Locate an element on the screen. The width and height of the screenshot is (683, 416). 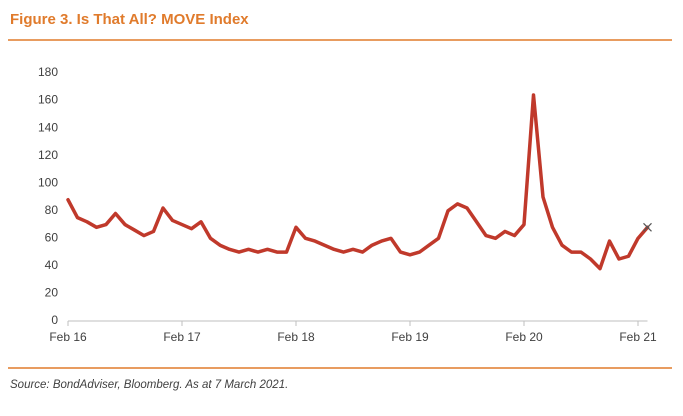
y-tick-label: 140 is located at coordinates (48, 127).